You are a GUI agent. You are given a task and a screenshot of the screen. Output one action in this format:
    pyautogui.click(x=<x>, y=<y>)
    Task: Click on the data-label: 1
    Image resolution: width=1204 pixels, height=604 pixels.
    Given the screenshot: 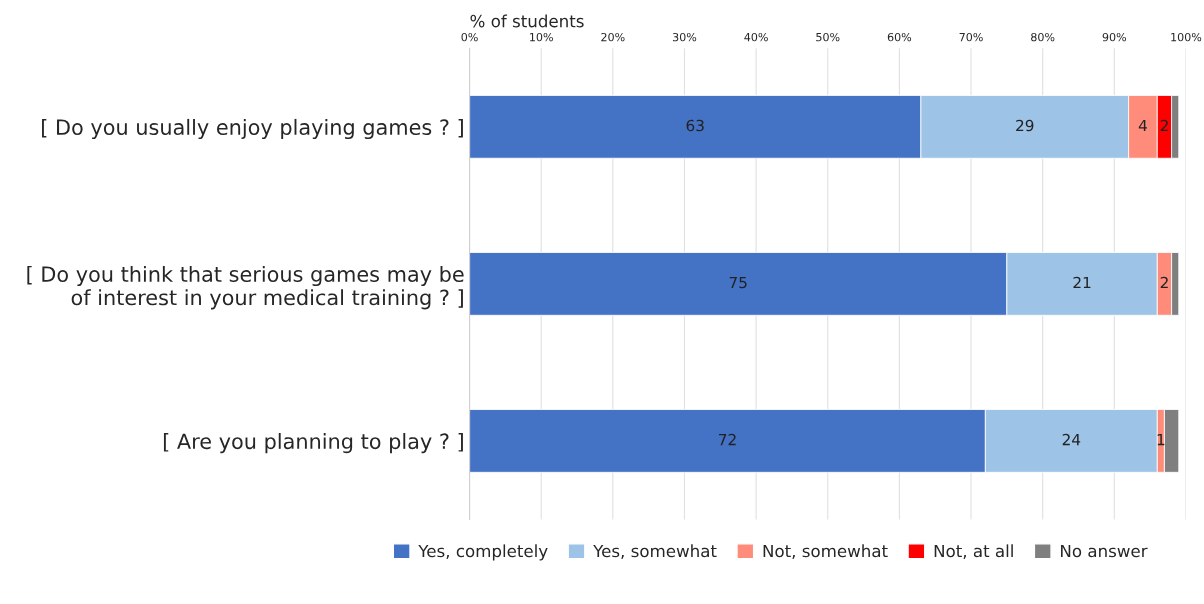 What is the action you would take?
    pyautogui.click(x=1161, y=440)
    